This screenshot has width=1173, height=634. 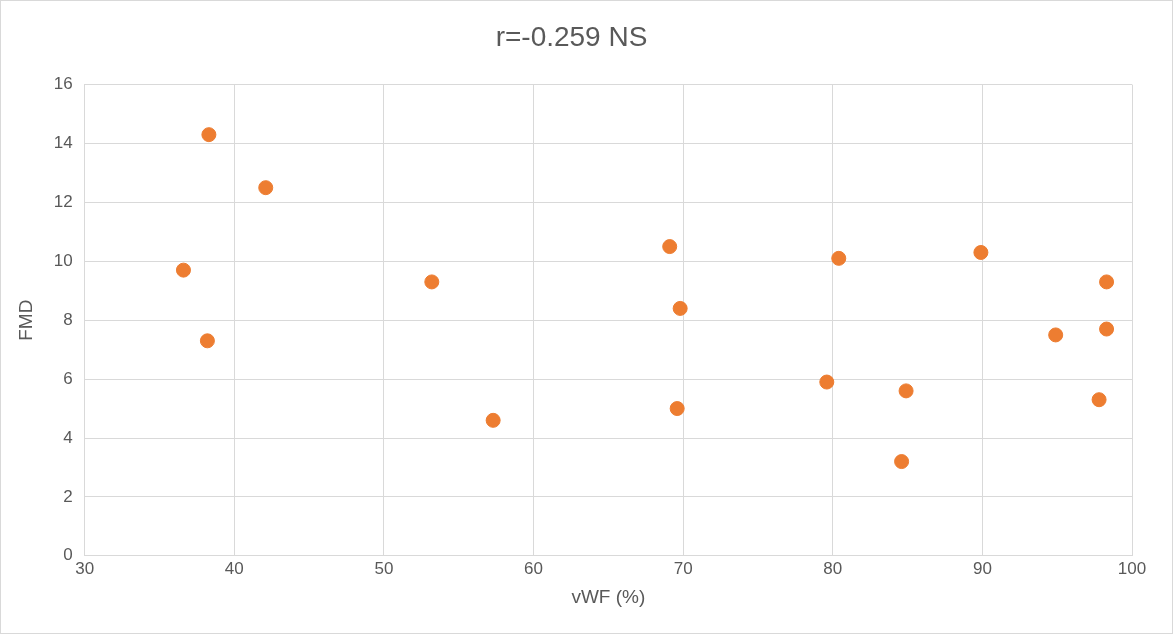 I want to click on y-tick-label: 10, so click(x=63, y=260).